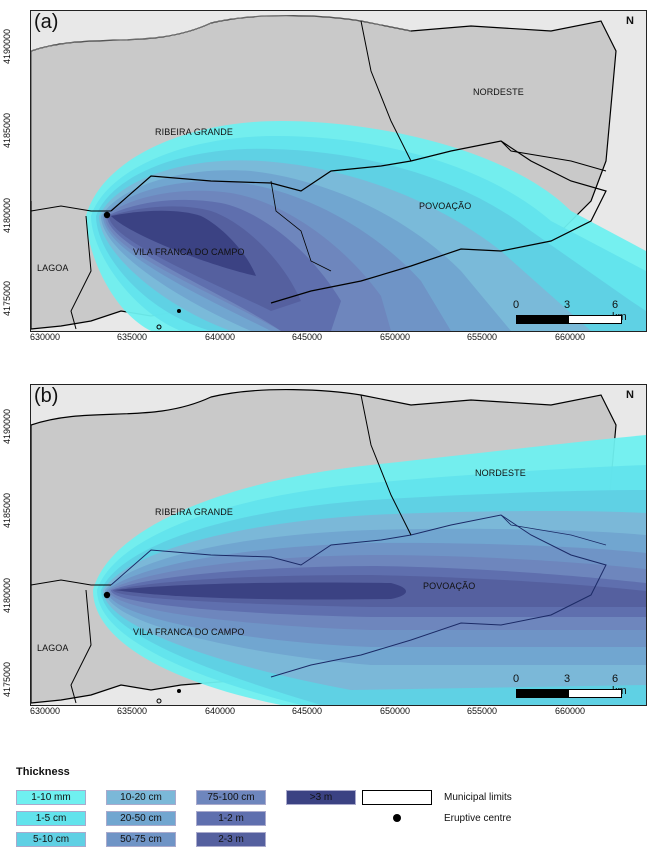 This screenshot has height=850, width=647. What do you see at coordinates (500, 473) in the screenshot?
I see `place-nordeste-b: NORDESTE` at bounding box center [500, 473].